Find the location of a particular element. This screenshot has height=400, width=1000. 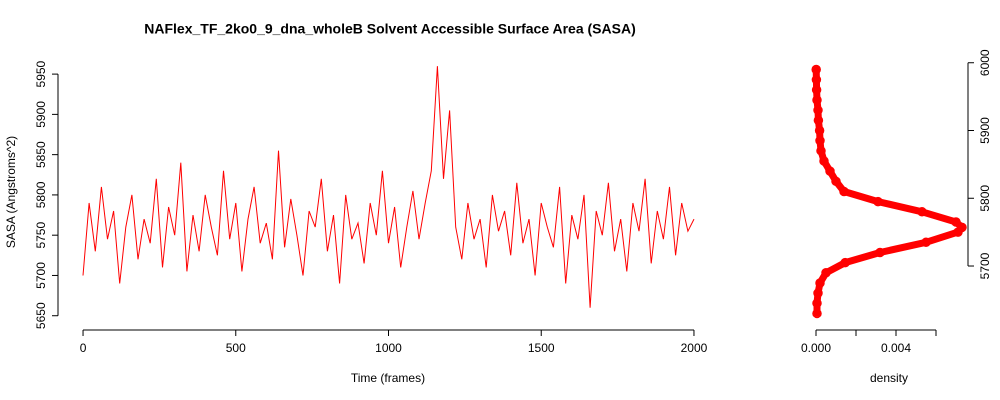

x-tick-label: 0.004 is located at coordinates (896, 348).